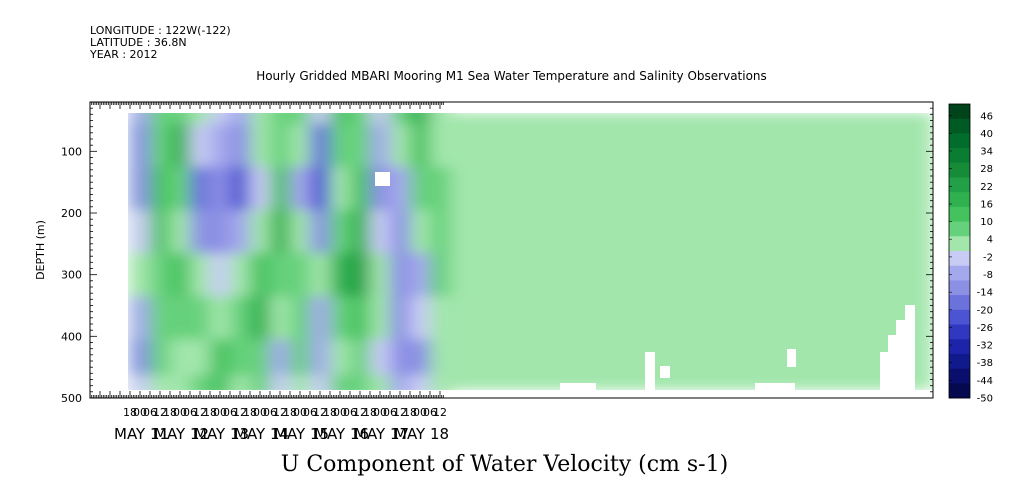 The width and height of the screenshot is (1009, 504). What do you see at coordinates (382, 179) in the screenshot?
I see `no-data-patch` at bounding box center [382, 179].